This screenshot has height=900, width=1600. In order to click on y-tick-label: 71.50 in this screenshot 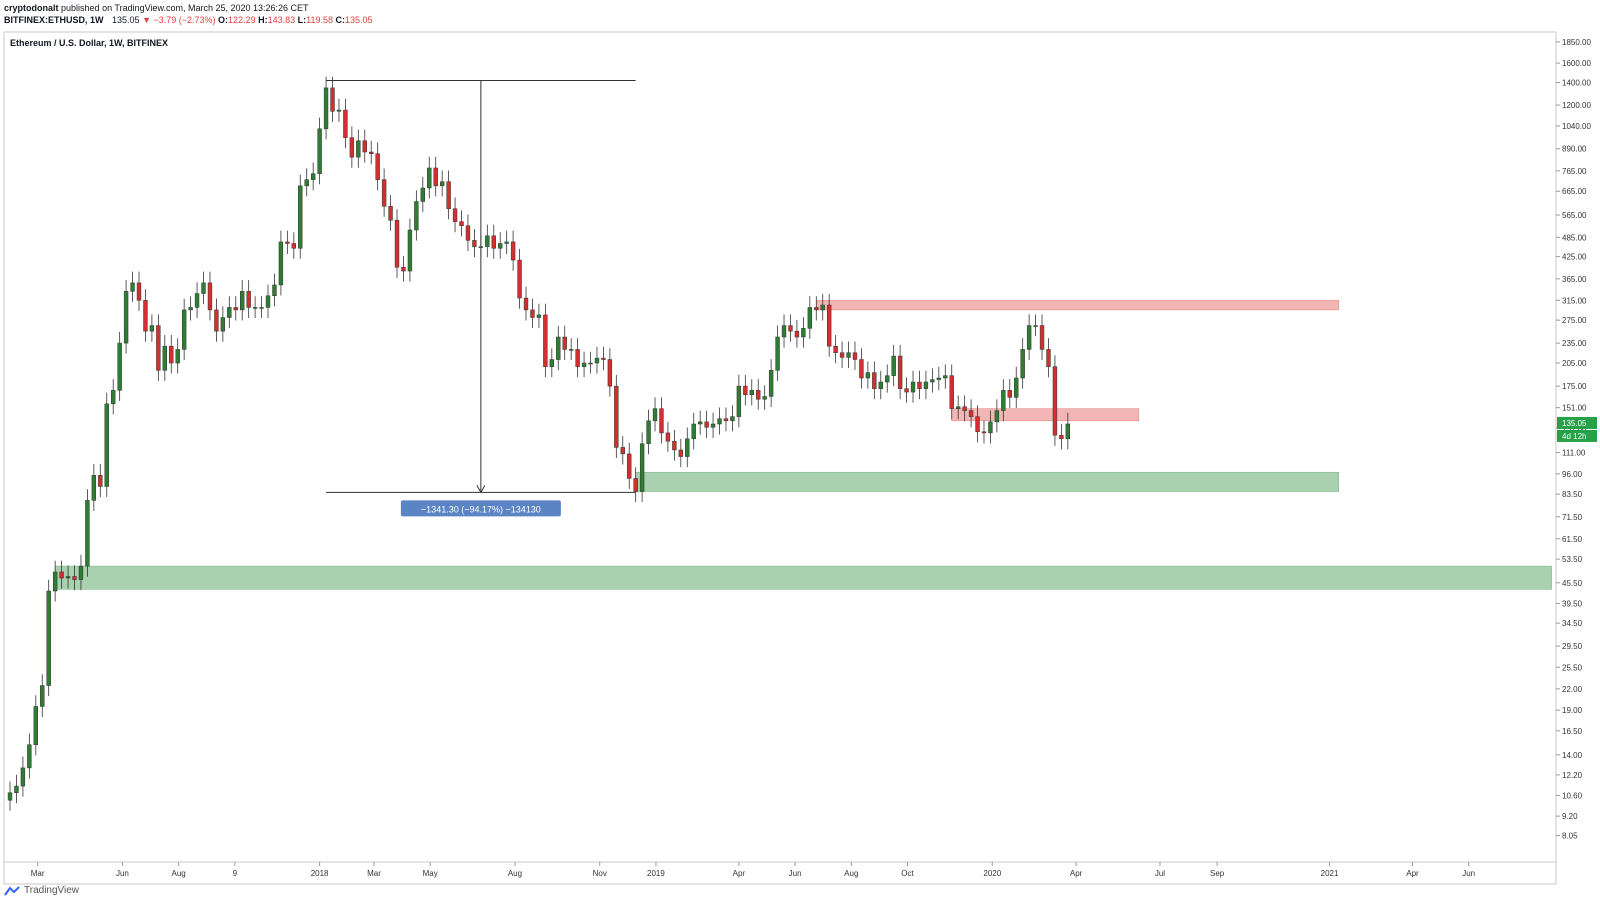, I will do `click(1572, 517)`.